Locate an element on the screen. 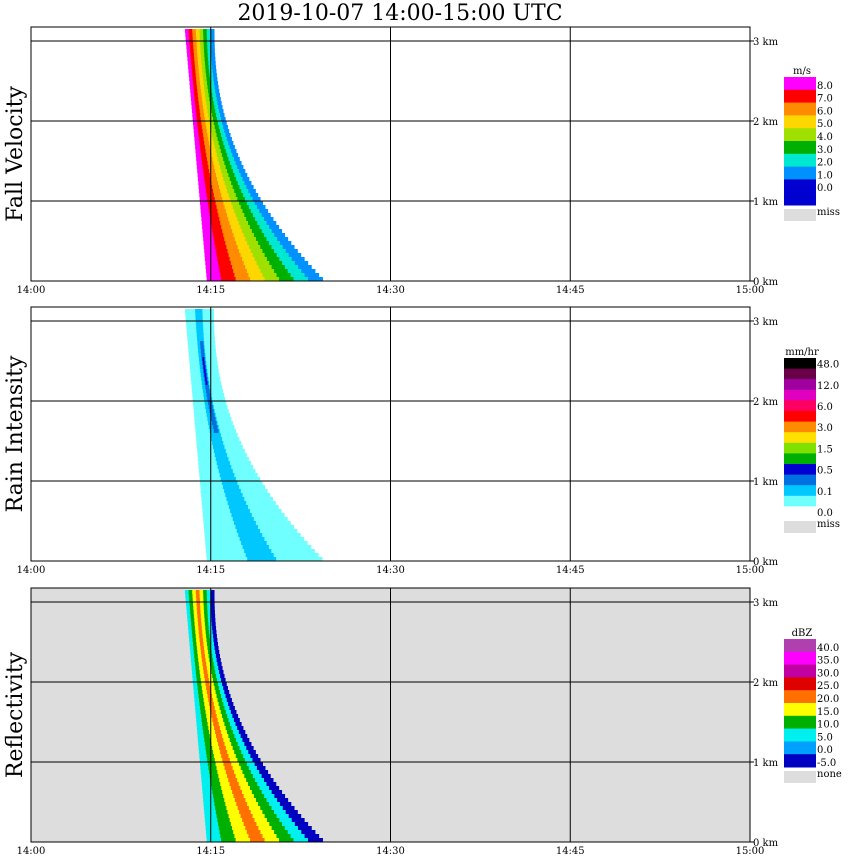  y-tick-label: 0 km is located at coordinates (766, 282).